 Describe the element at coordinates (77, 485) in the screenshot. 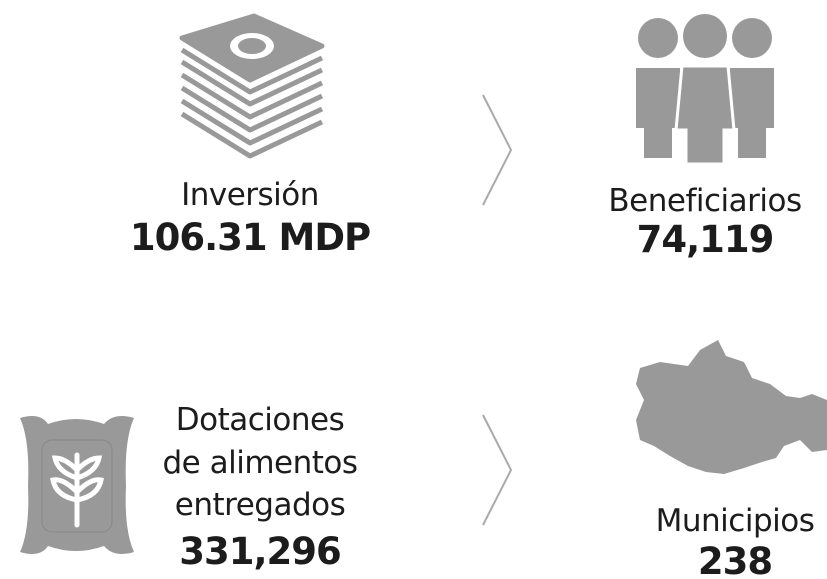

I see `sack-icon` at that location.